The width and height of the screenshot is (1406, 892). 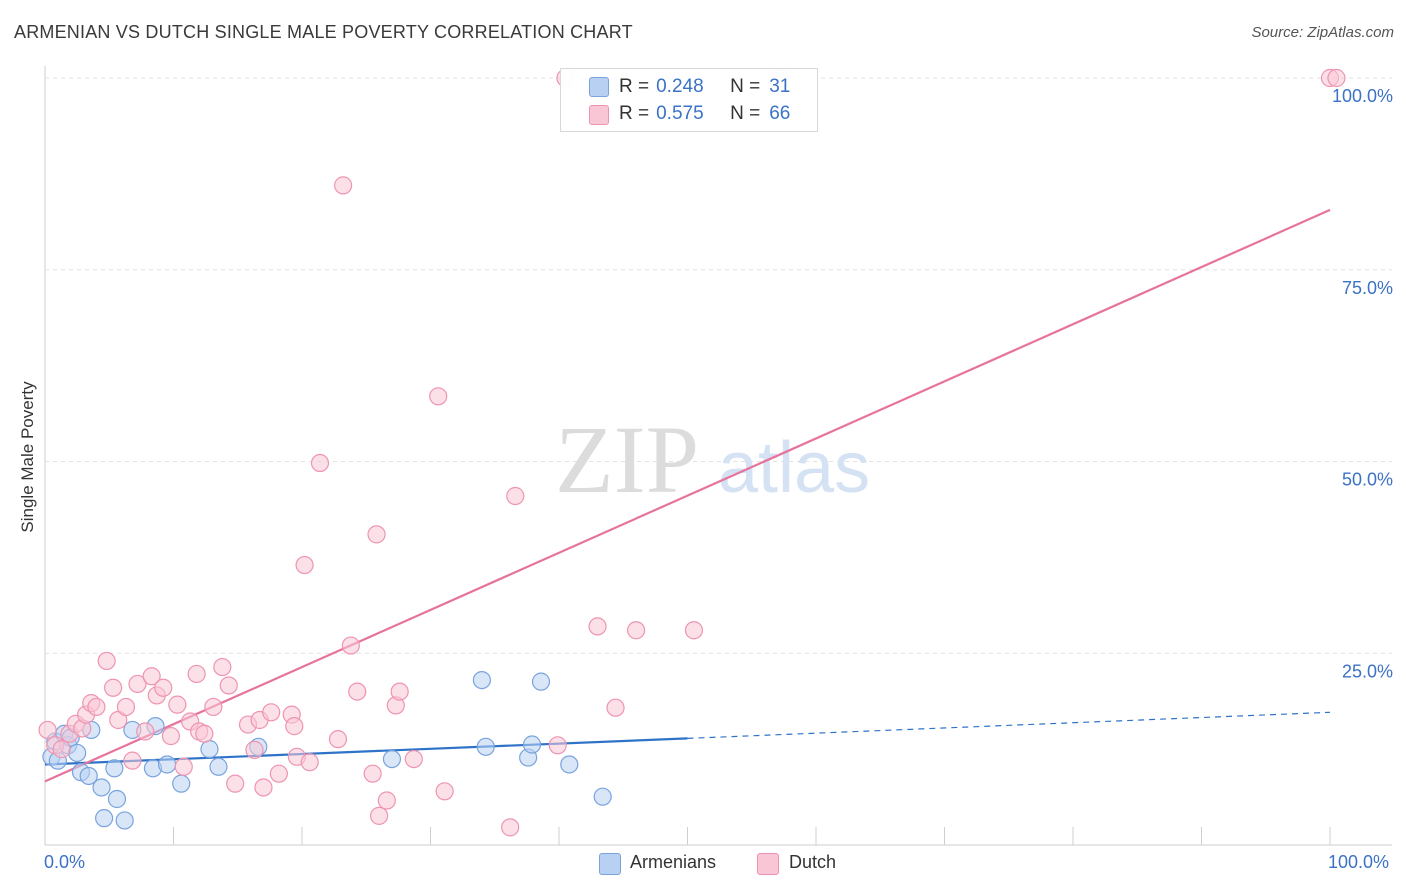 I want to click on legend-armenians-r-value: 0.248, so click(x=680, y=86).